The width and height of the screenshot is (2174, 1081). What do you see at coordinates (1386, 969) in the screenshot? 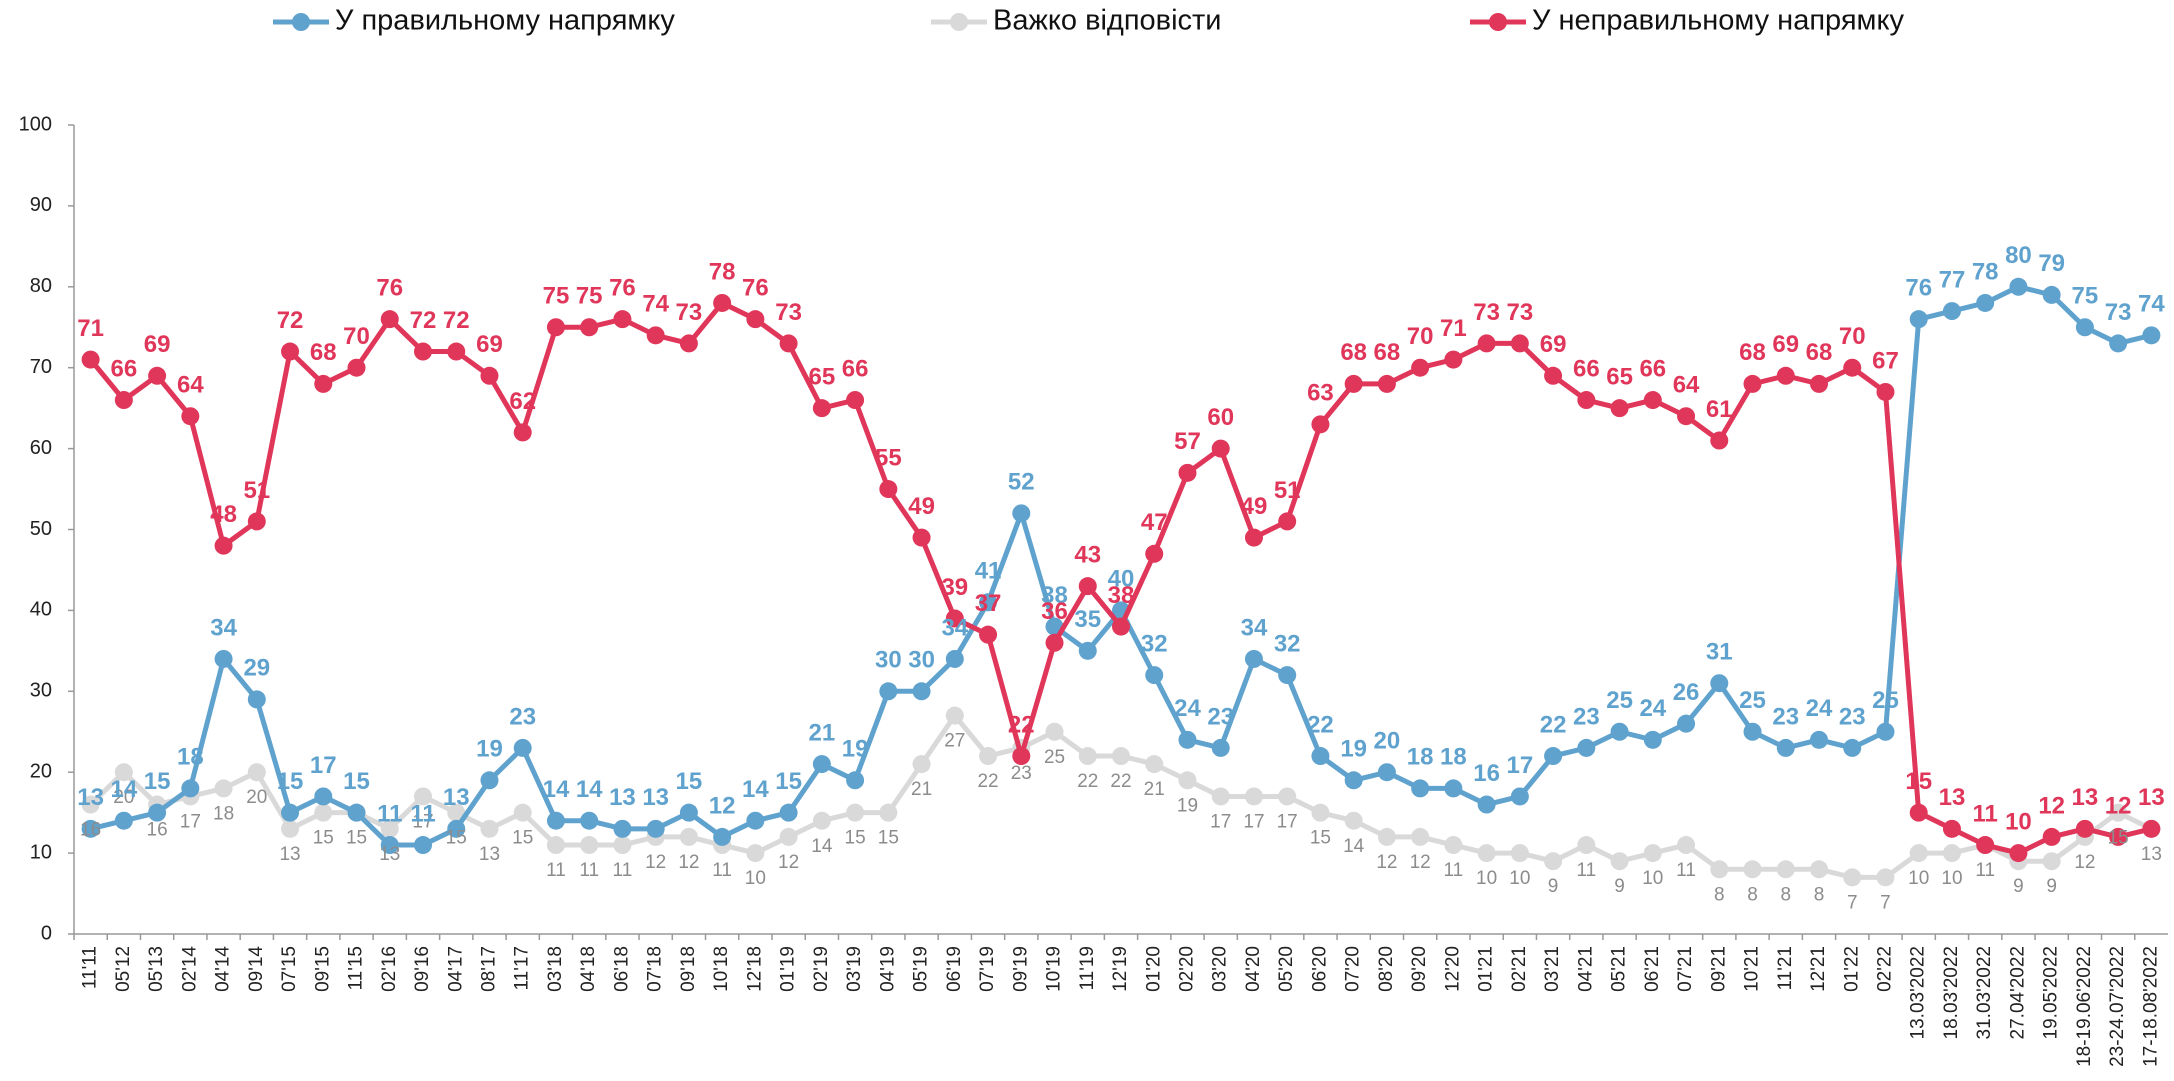
I see `x-tick-label: 08'20` at bounding box center [1386, 969].